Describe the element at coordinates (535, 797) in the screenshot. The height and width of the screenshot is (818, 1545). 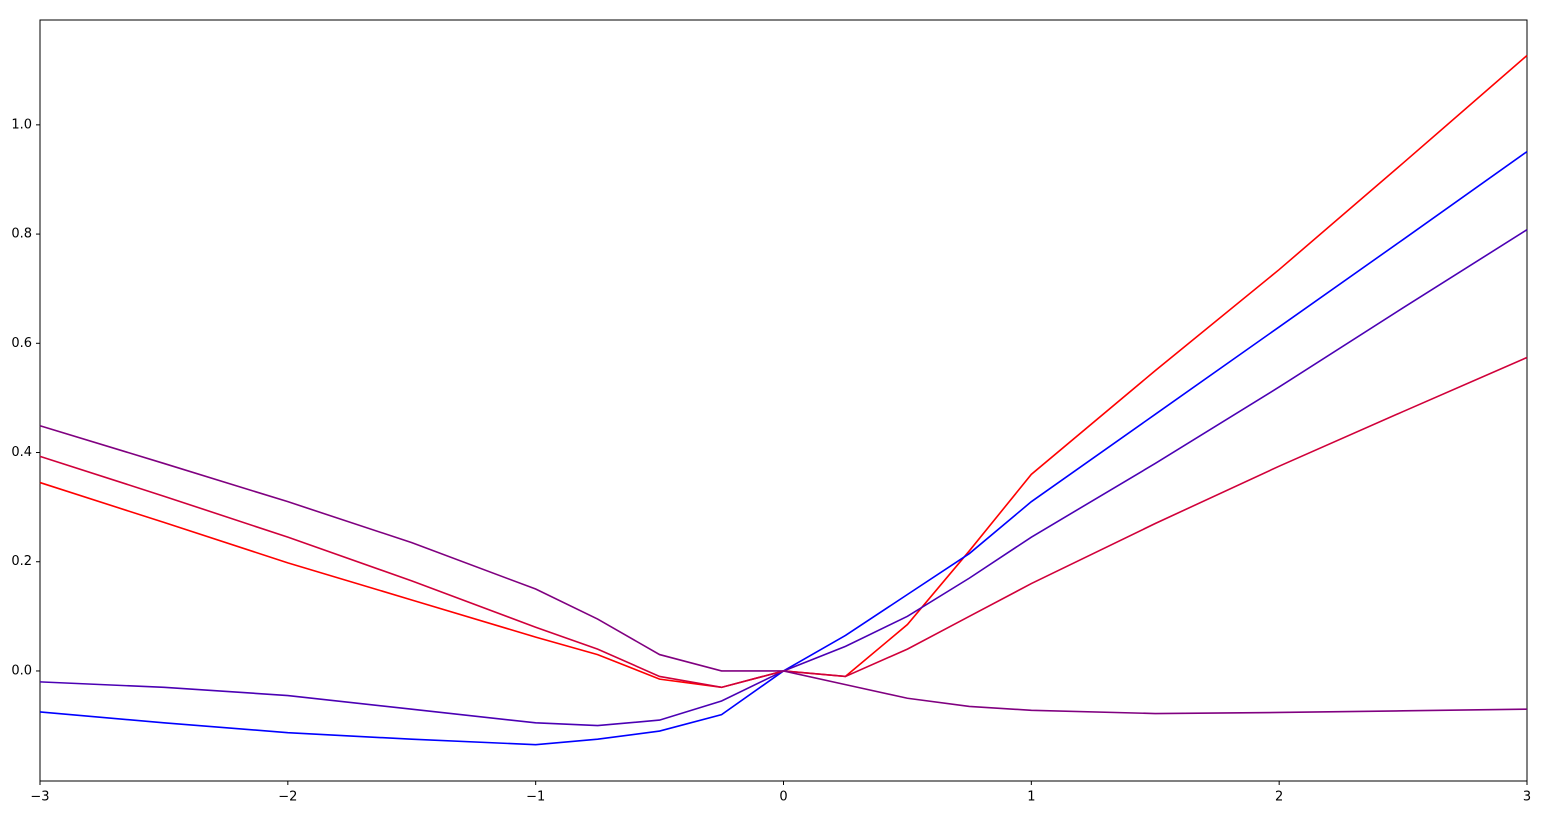
I see `x-tick-label: −1` at that location.